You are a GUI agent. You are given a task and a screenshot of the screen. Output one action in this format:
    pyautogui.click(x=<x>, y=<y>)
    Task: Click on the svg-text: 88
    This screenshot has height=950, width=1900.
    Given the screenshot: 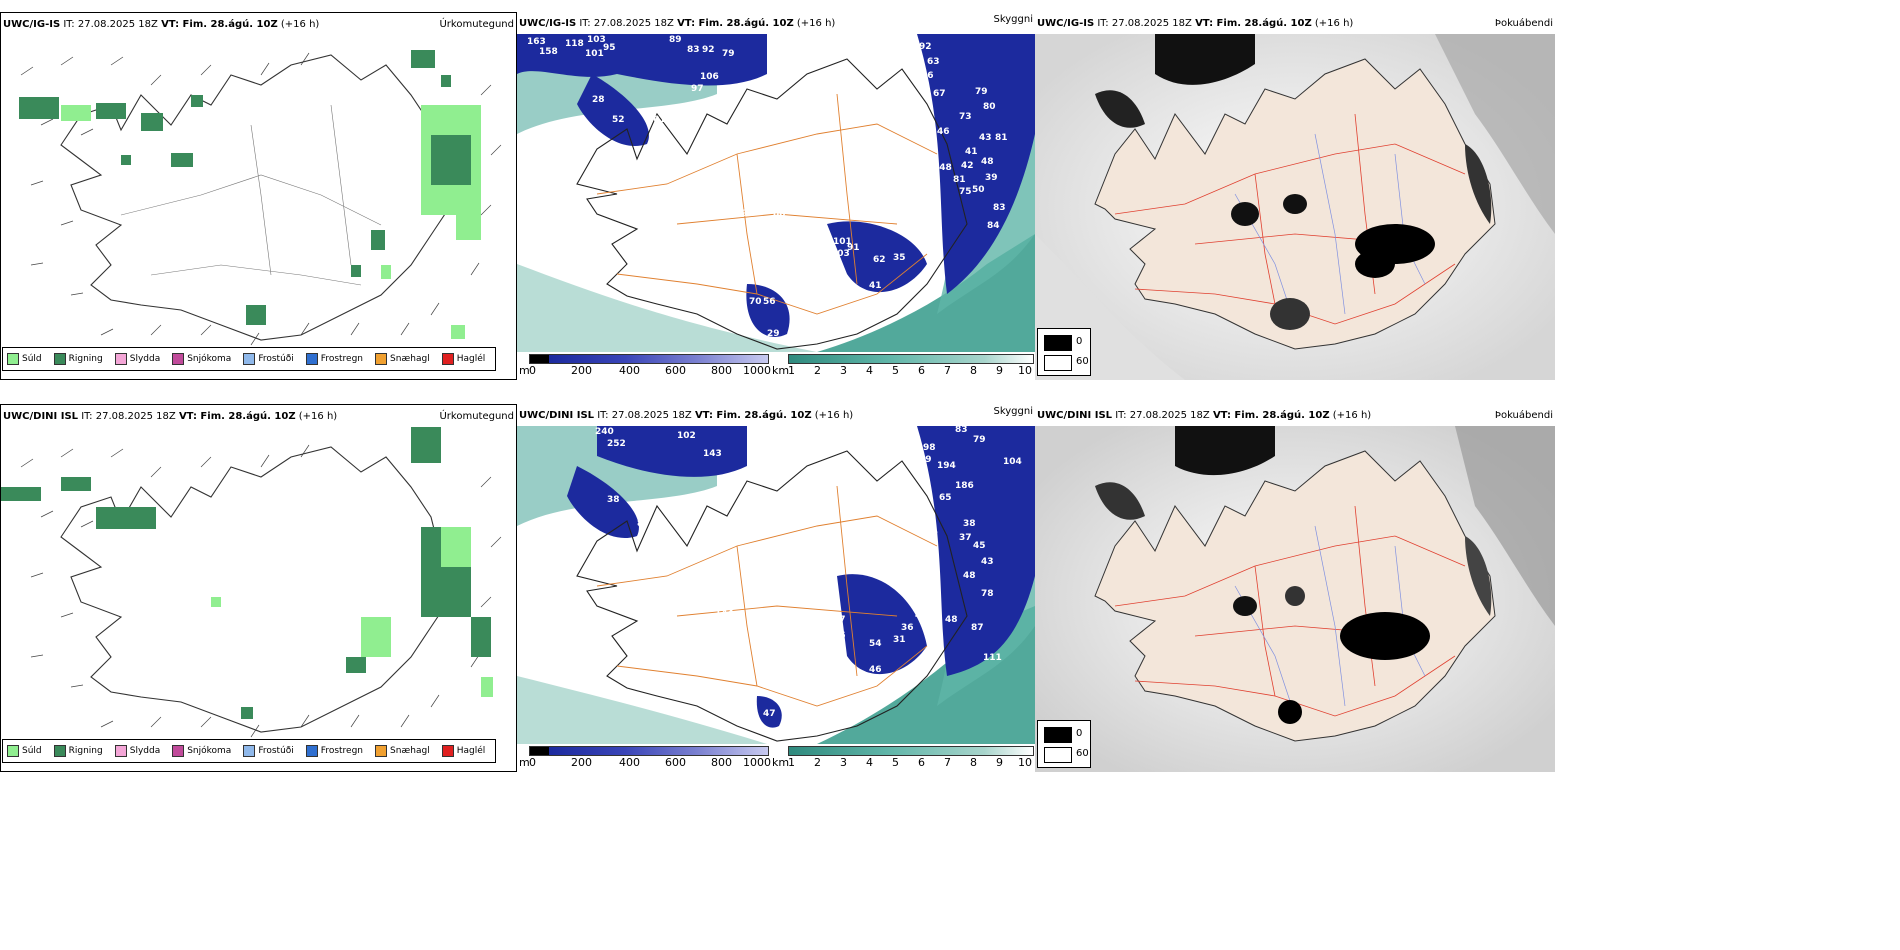 What is the action you would take?
    pyautogui.click(x=779, y=214)
    